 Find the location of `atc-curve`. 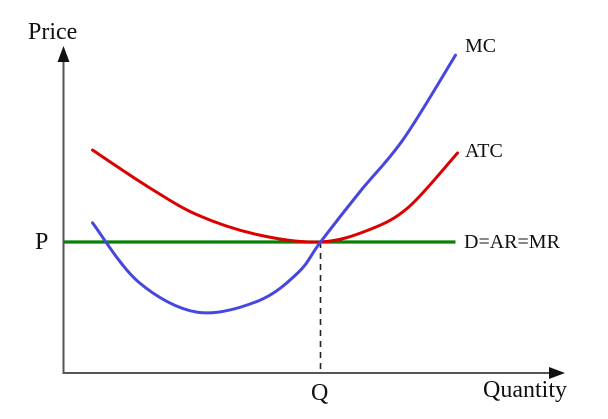

atc-curve is located at coordinates (275, 196).